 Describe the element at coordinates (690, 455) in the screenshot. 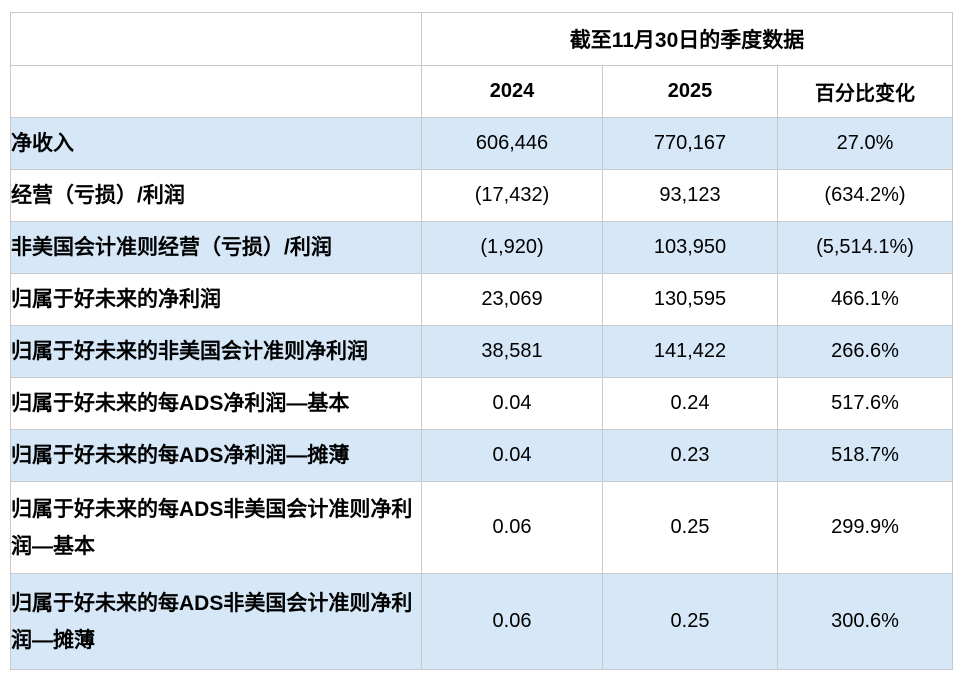

I see `value-2025: 0.23` at that location.